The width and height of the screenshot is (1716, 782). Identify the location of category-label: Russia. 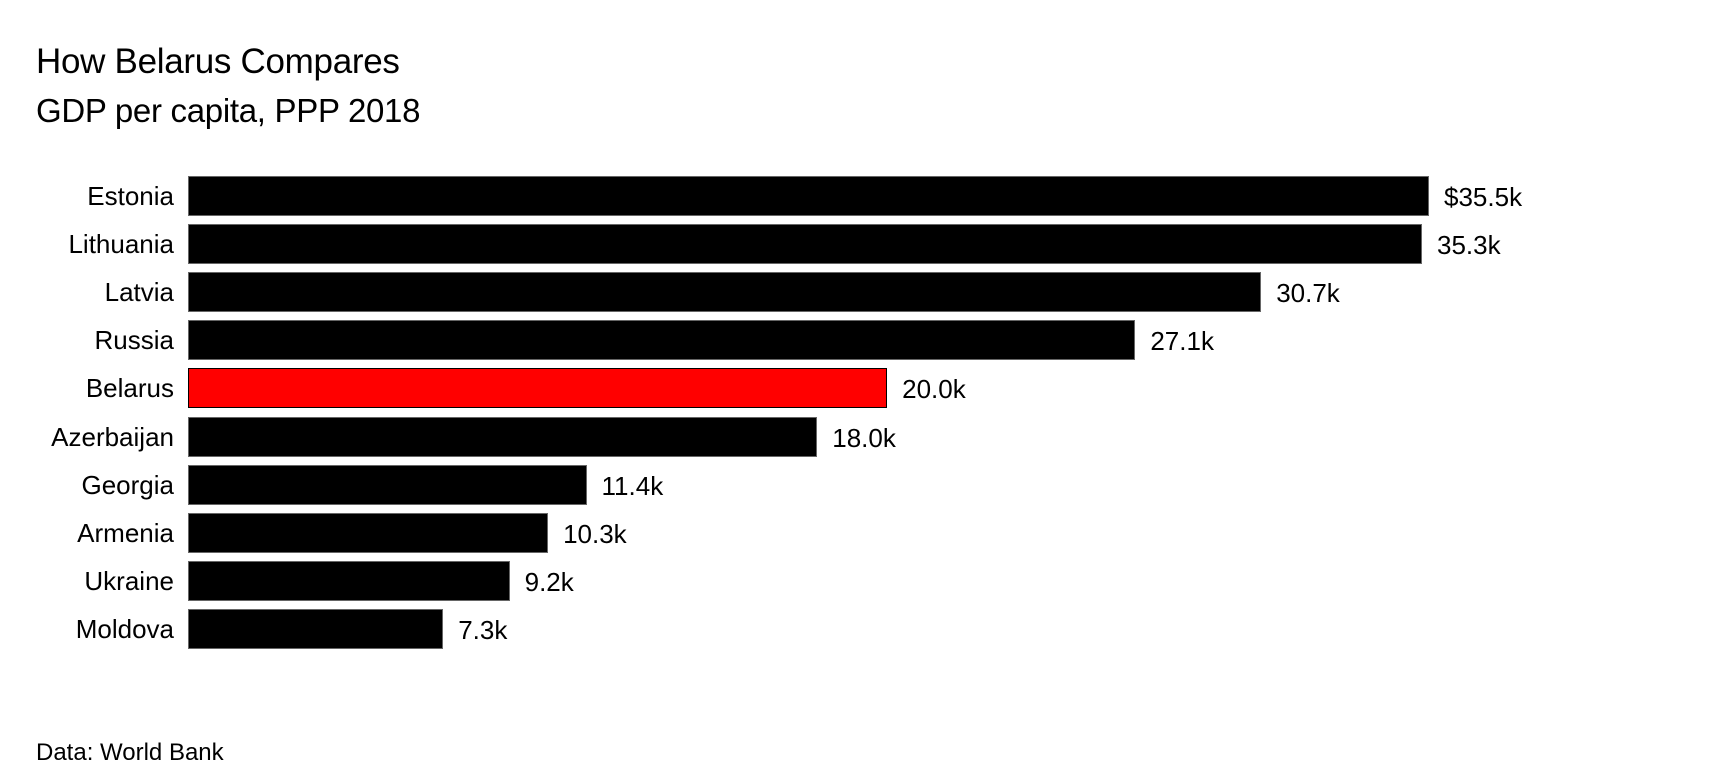
(134, 340).